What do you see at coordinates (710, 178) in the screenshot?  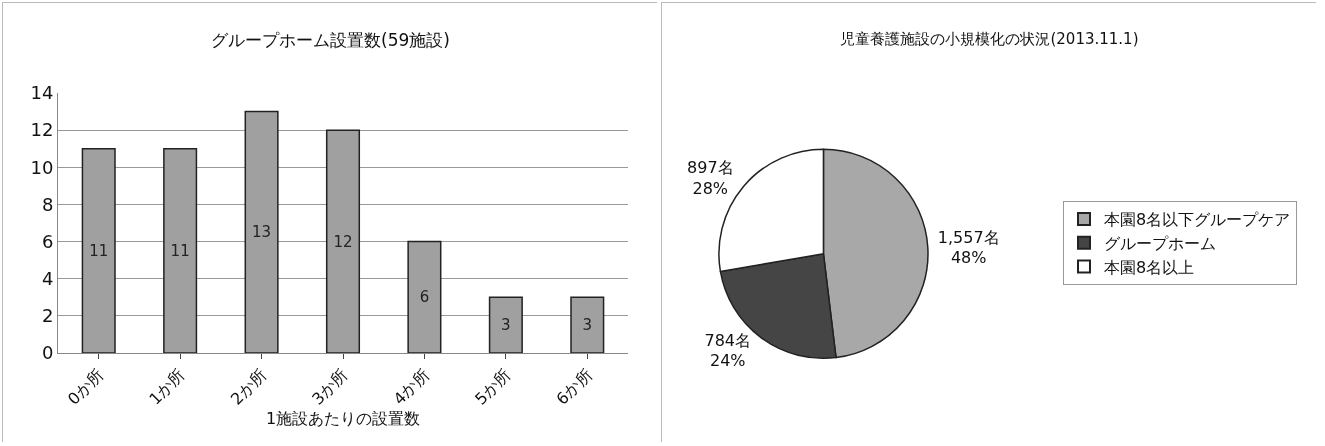 I see `data-label: 897名 28%` at bounding box center [710, 178].